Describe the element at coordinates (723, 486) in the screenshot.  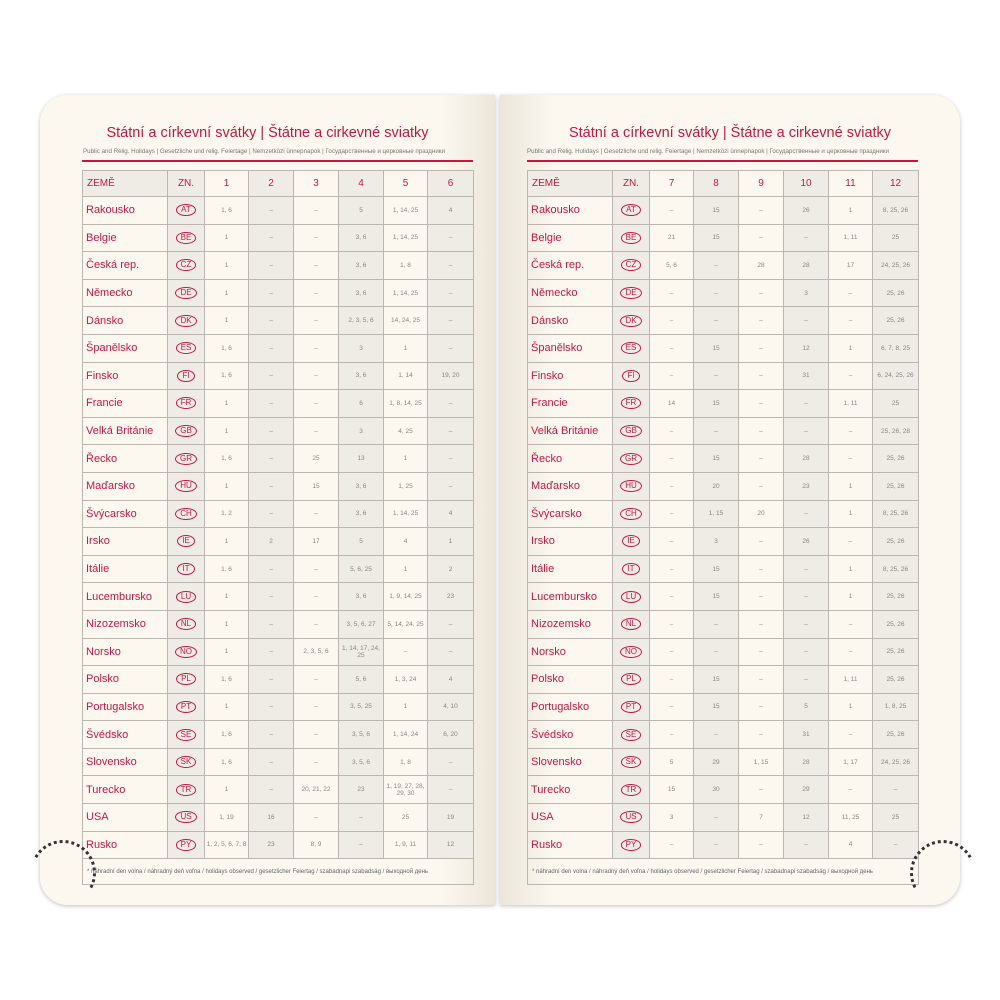
I see `table-row: Maďarsko HU –20–23 1 25, 26` at that location.